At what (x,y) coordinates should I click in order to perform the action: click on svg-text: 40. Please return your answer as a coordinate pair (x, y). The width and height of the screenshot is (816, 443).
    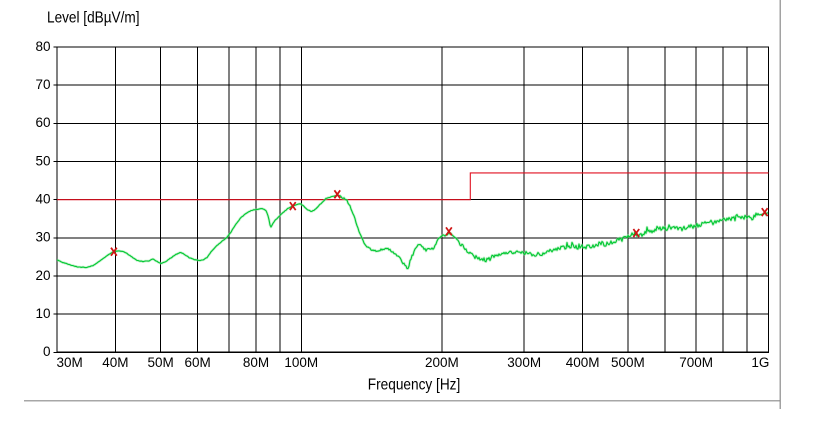
    Looking at the image, I should click on (42, 199).